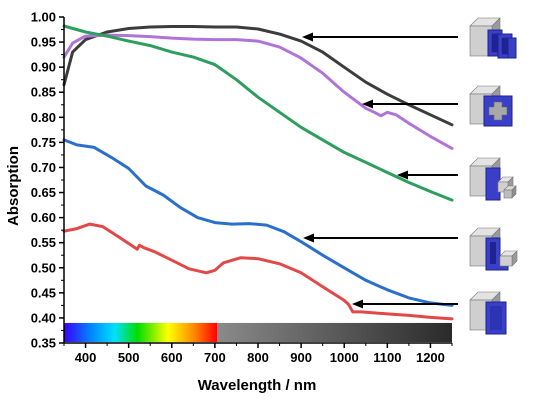 The image size is (550, 401). Describe the element at coordinates (493, 179) in the screenshot. I see `box-small-protrusion-icon` at that location.